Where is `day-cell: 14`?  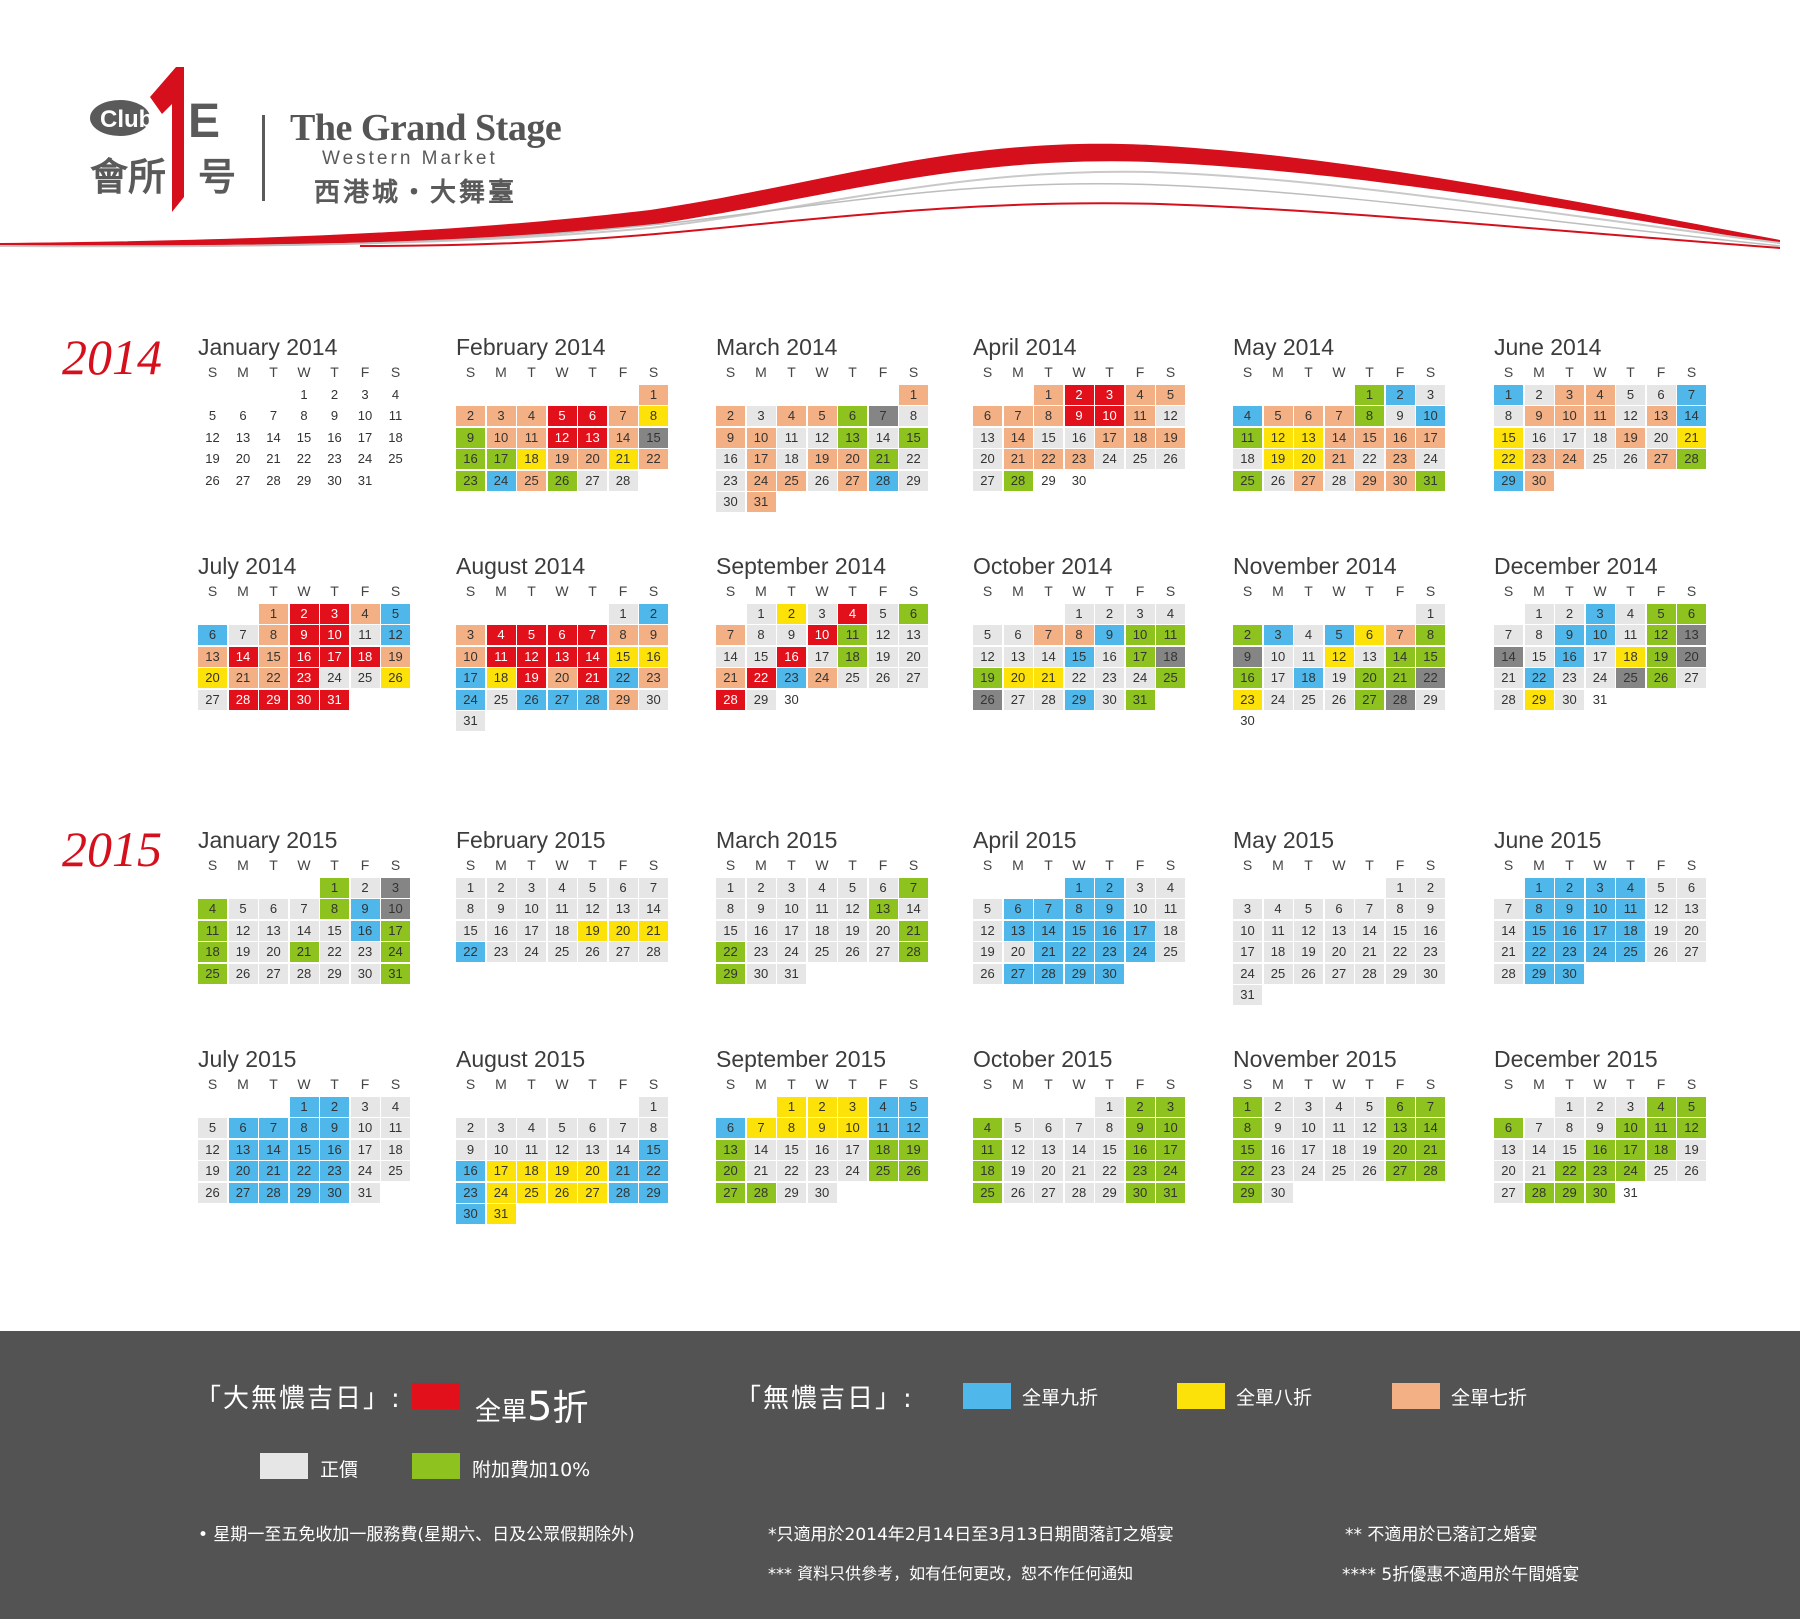 day-cell: 14 is located at coordinates (592, 656).